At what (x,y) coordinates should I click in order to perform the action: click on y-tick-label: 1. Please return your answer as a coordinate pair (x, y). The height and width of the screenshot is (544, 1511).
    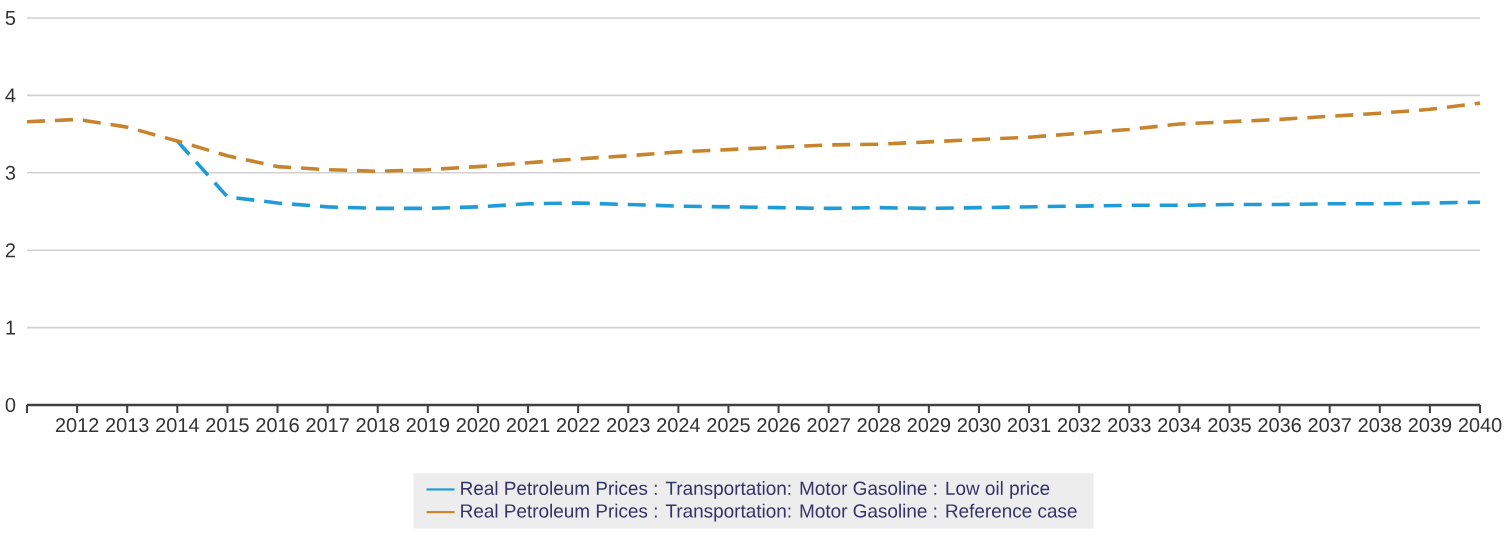
    Looking at the image, I should click on (11, 327).